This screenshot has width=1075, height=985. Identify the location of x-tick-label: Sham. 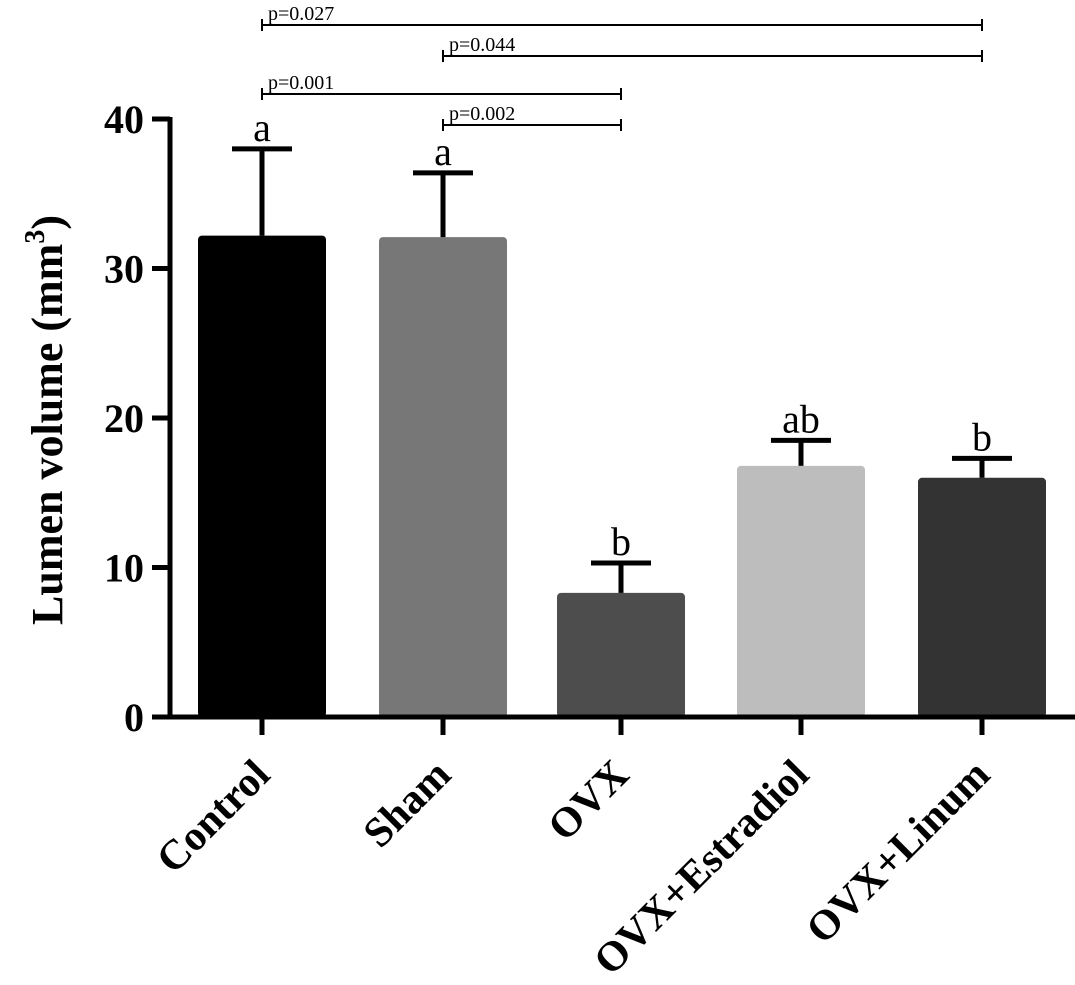
(407, 804).